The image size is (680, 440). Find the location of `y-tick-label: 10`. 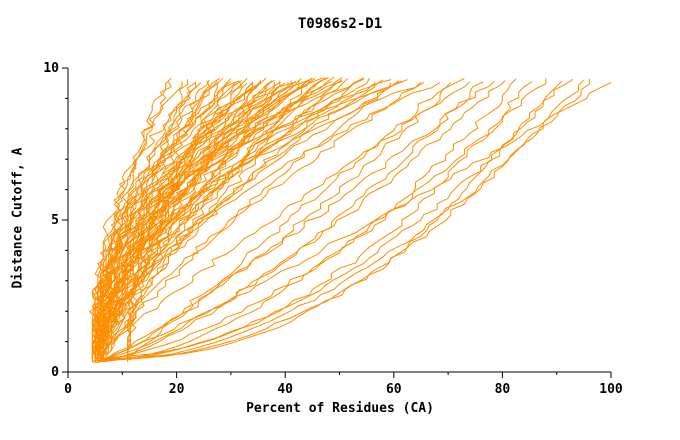

y-tick-label: 10 is located at coordinates (51, 68).